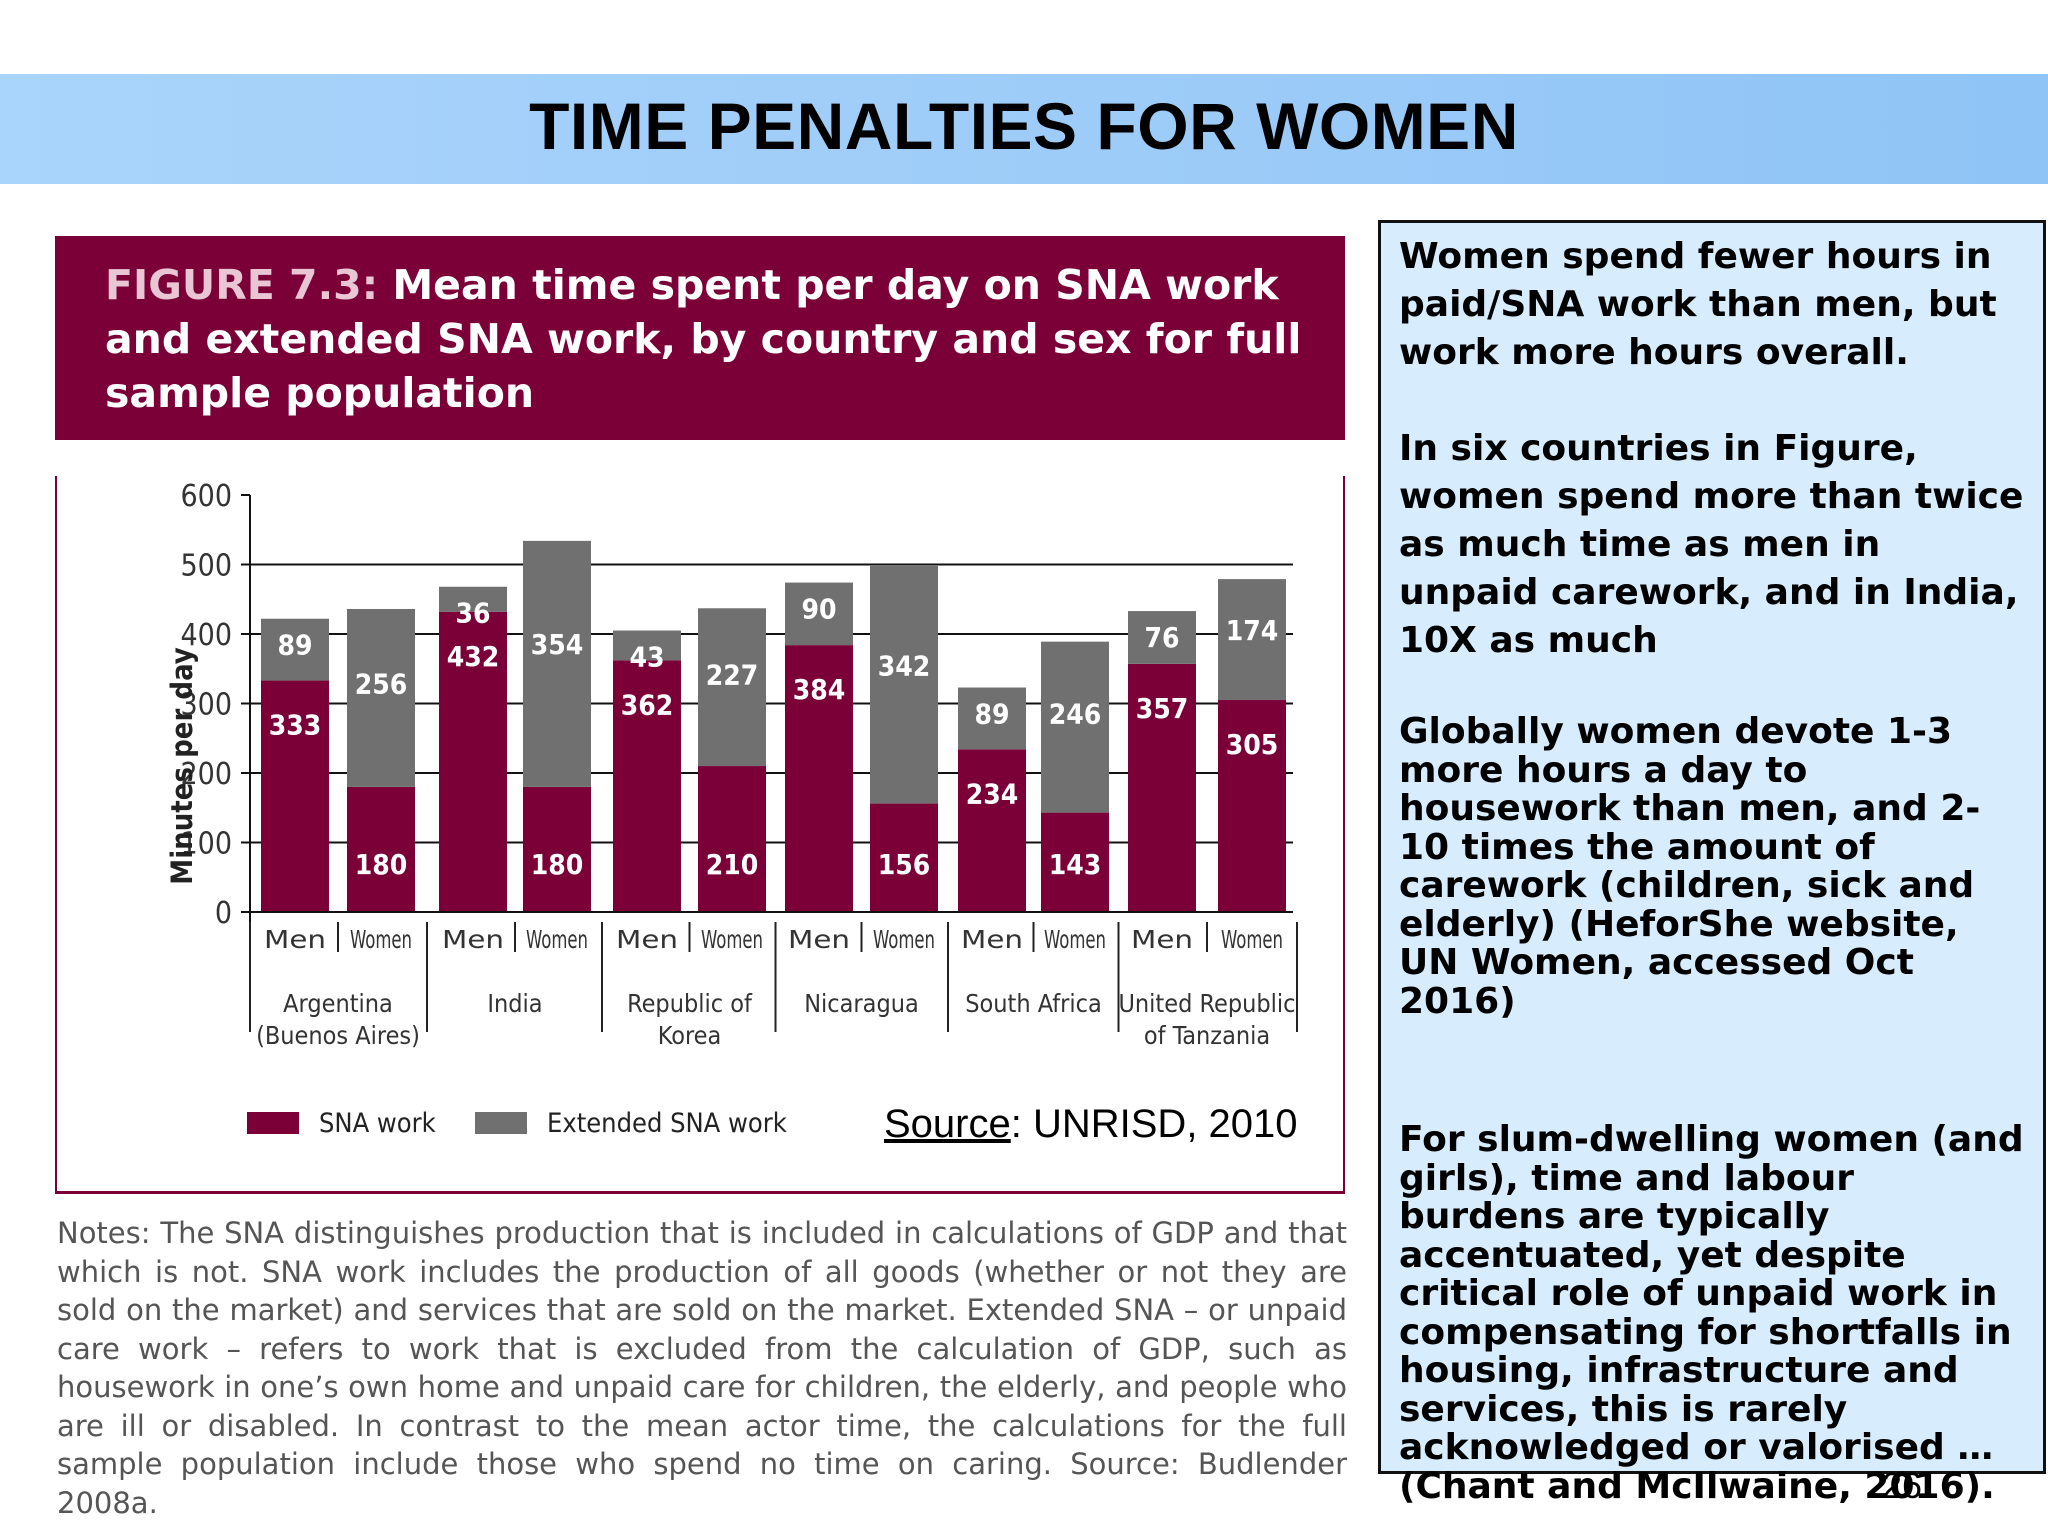 This screenshot has height=1536, width=2048. What do you see at coordinates (295, 725) in the screenshot?
I see `bar-label-sna: 333` at bounding box center [295, 725].